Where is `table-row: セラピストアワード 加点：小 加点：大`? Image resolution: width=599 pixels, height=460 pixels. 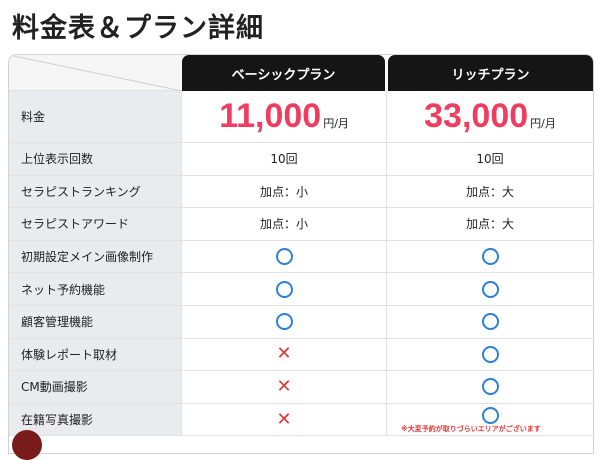
table-row: セラピストアワード 加点：小 加点：大 is located at coordinates (301, 224).